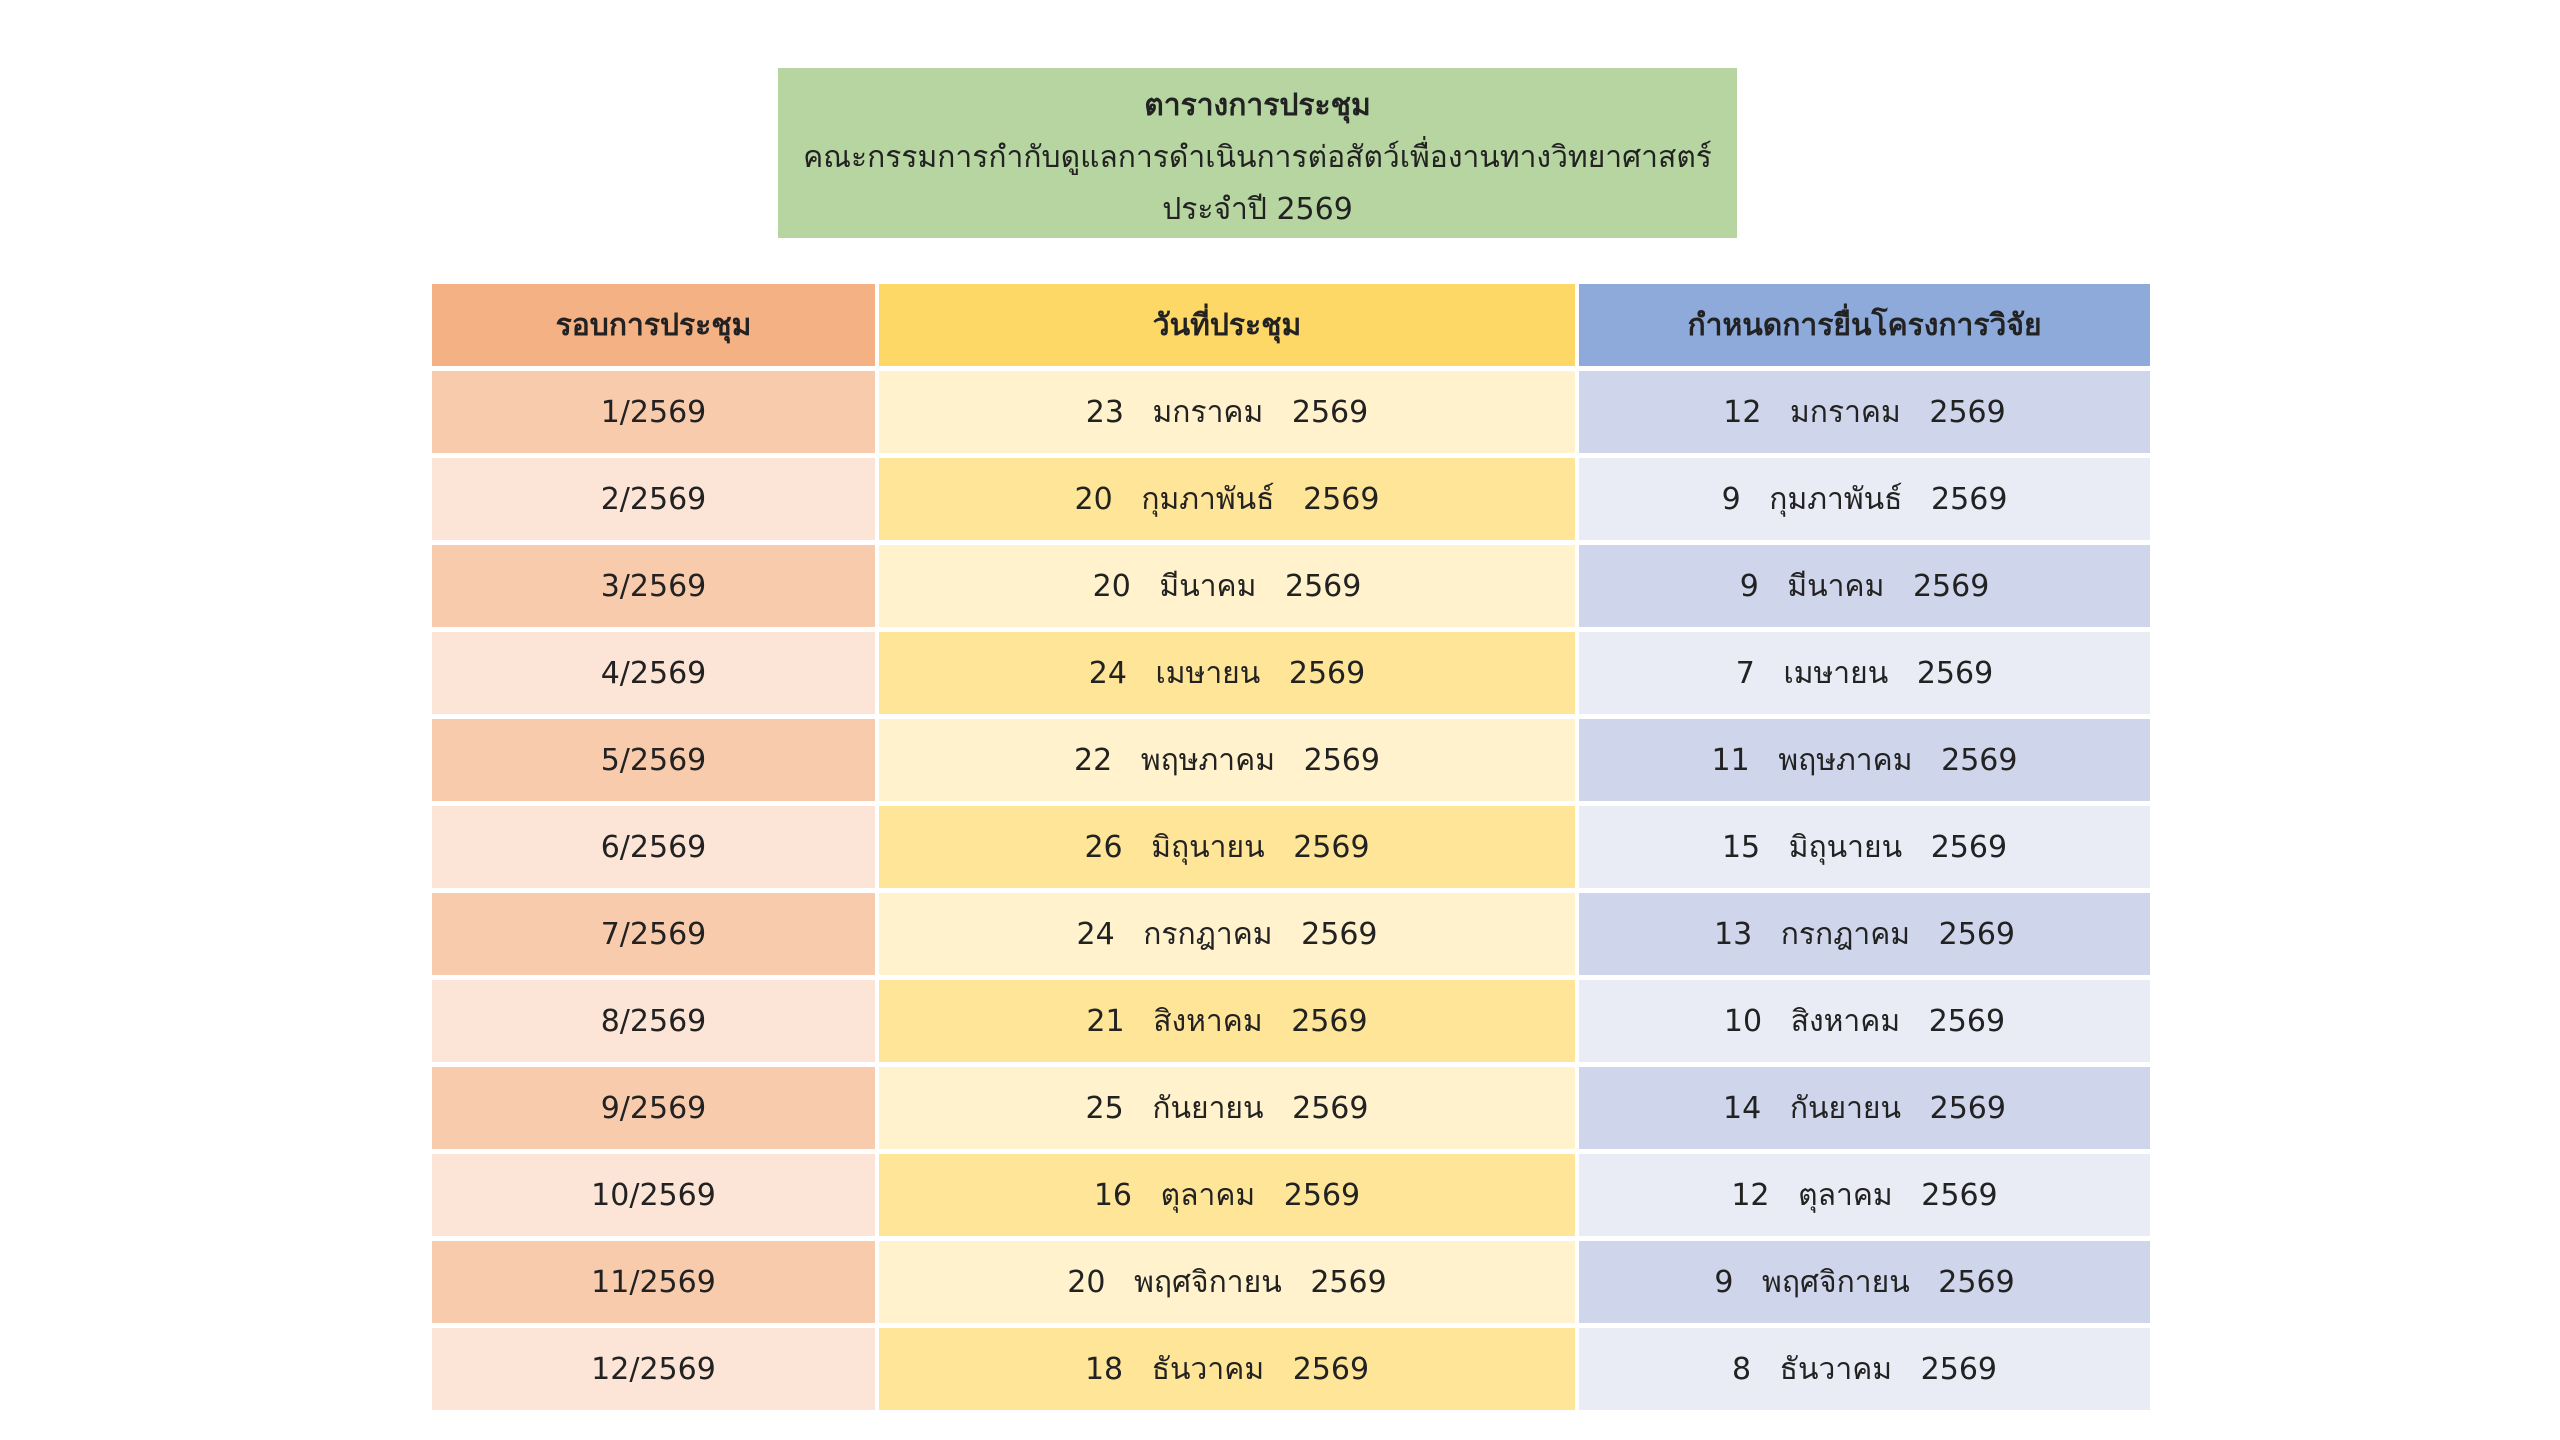 This screenshot has height=1440, width=2560. I want to click on header-meeting-date: วันที่ประชุม, so click(1227, 325).